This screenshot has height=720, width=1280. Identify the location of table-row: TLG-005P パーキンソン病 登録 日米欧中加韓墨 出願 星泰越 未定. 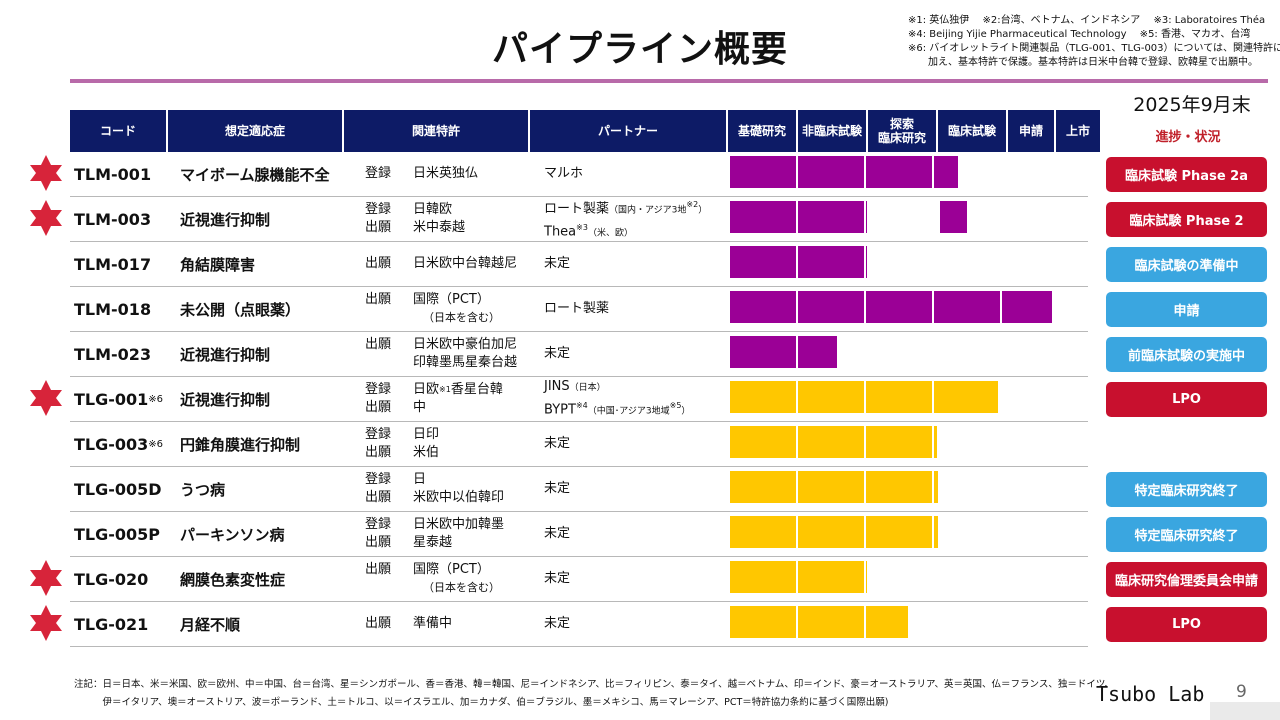
(579, 534).